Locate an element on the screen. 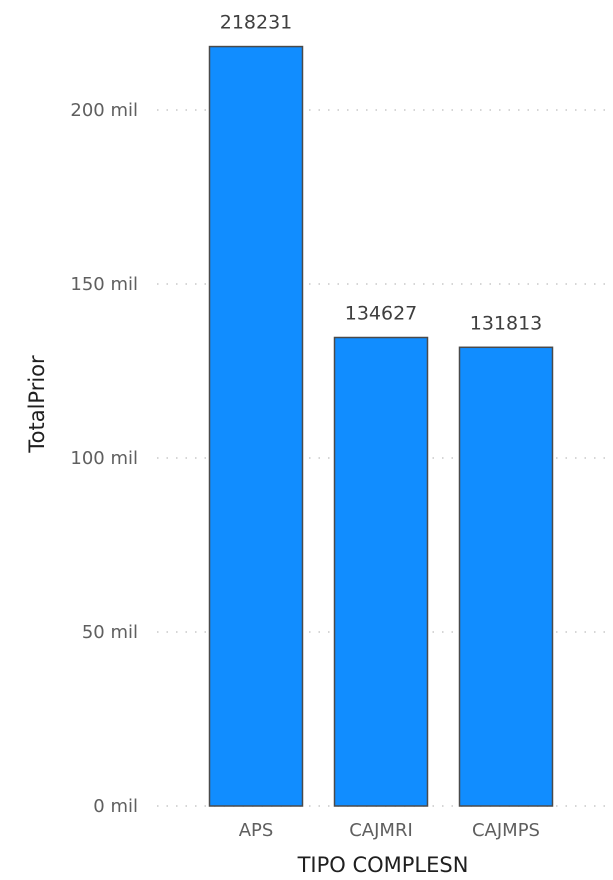 The image size is (613, 880). y-tick-label: 50 mil is located at coordinates (110, 632).